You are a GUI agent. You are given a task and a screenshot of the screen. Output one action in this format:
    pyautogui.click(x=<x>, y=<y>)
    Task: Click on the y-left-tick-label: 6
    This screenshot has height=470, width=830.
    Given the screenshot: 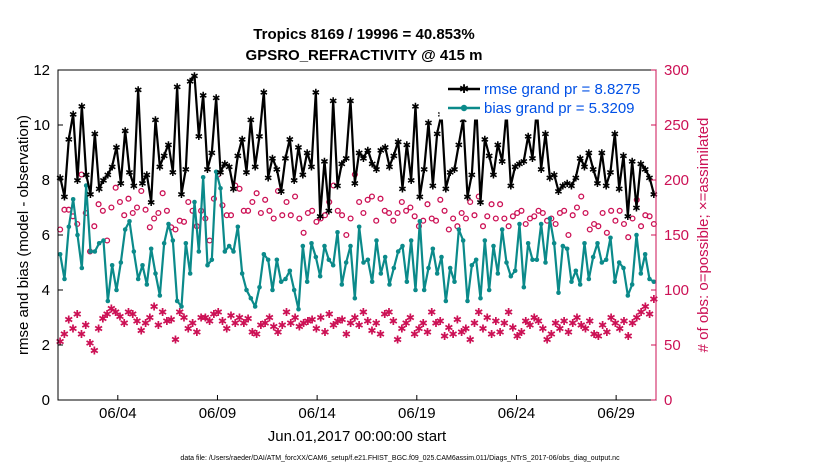 What is the action you would take?
    pyautogui.click(x=46, y=235)
    